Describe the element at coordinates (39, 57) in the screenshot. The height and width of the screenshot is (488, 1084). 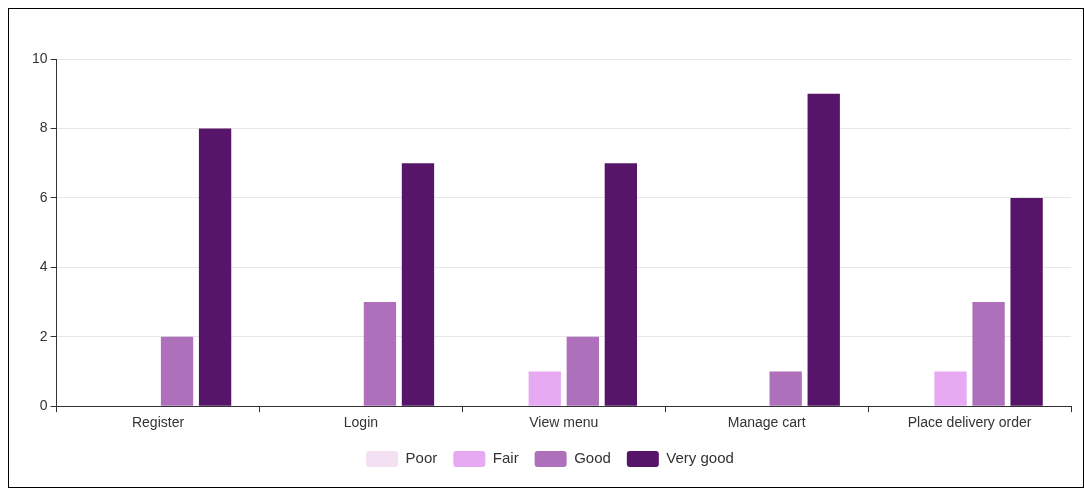
I see `y-tick-label: 10` at that location.